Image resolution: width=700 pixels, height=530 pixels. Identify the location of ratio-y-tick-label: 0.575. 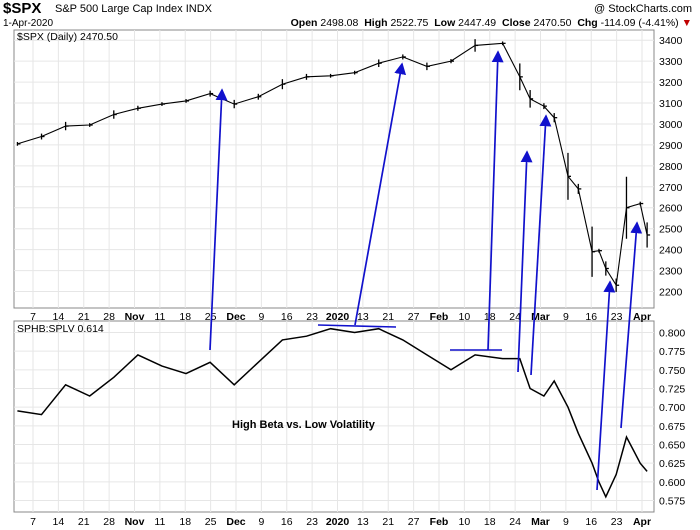
(672, 502).